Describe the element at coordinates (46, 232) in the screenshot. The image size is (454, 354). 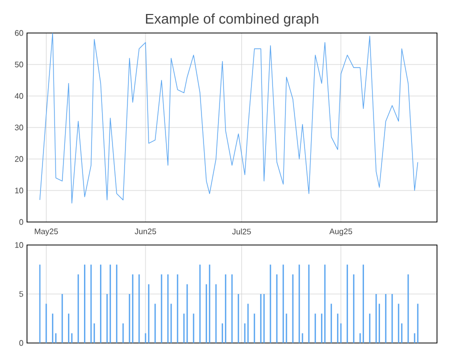
I see `x-tick-label: May25` at that location.